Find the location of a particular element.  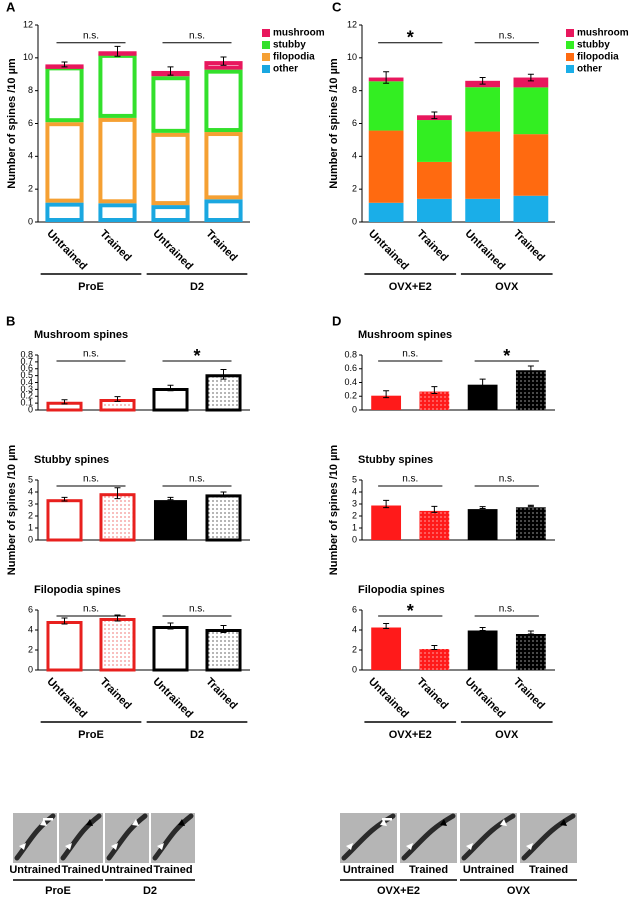

panel-letter: D is located at coordinates (336, 320).